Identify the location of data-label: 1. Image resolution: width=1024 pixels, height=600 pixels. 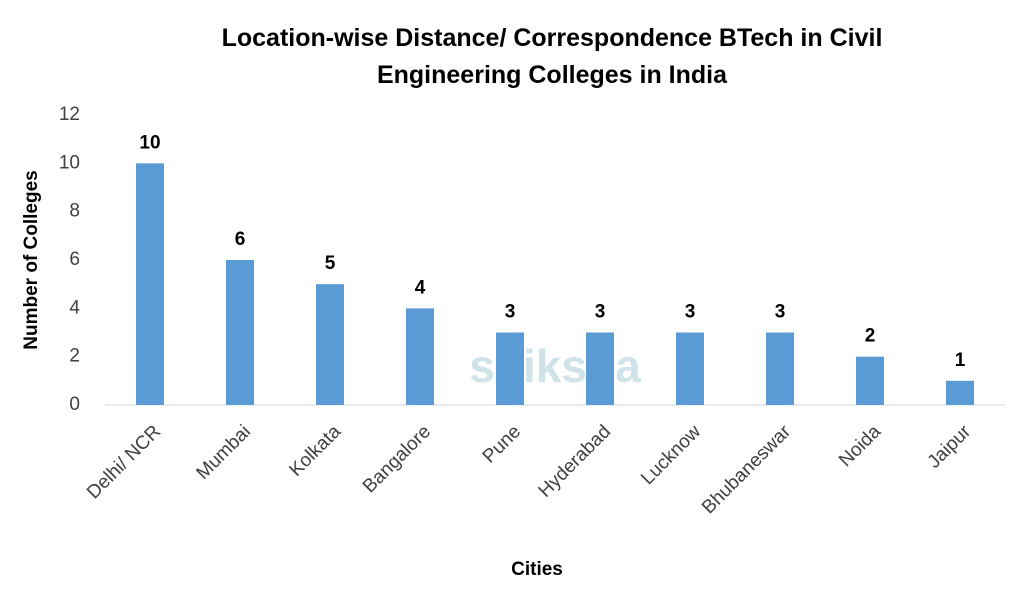
(960, 360).